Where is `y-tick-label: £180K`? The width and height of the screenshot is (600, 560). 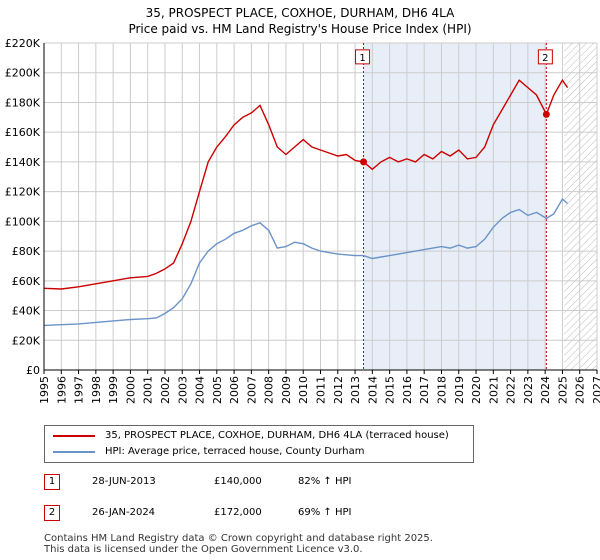
y-tick-label: £180K is located at coordinates (23, 102).